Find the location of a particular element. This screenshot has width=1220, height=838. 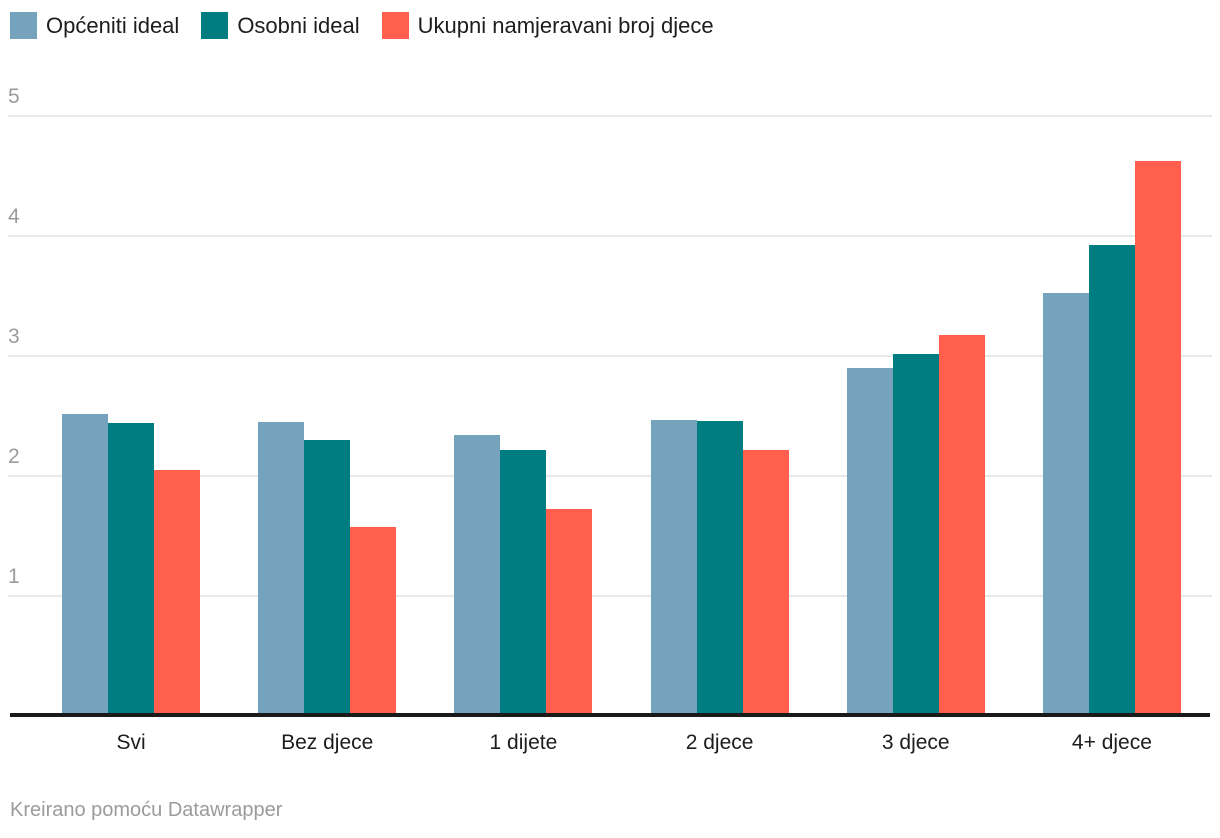

x-axis-category-label-5: 3 djece is located at coordinates (915, 742).